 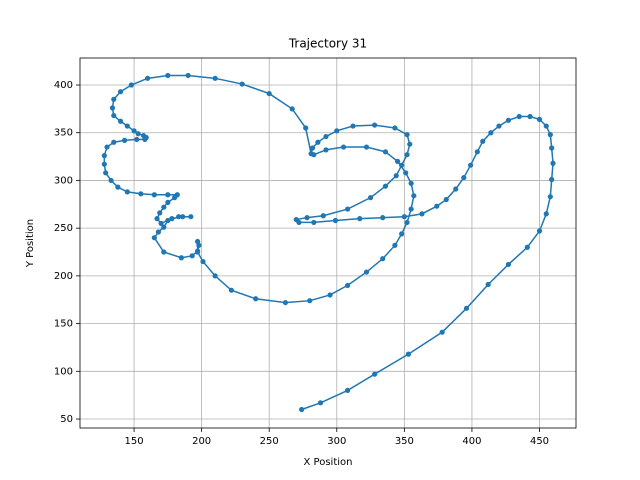 I want to click on x-tick-label: 350, so click(x=404, y=441).